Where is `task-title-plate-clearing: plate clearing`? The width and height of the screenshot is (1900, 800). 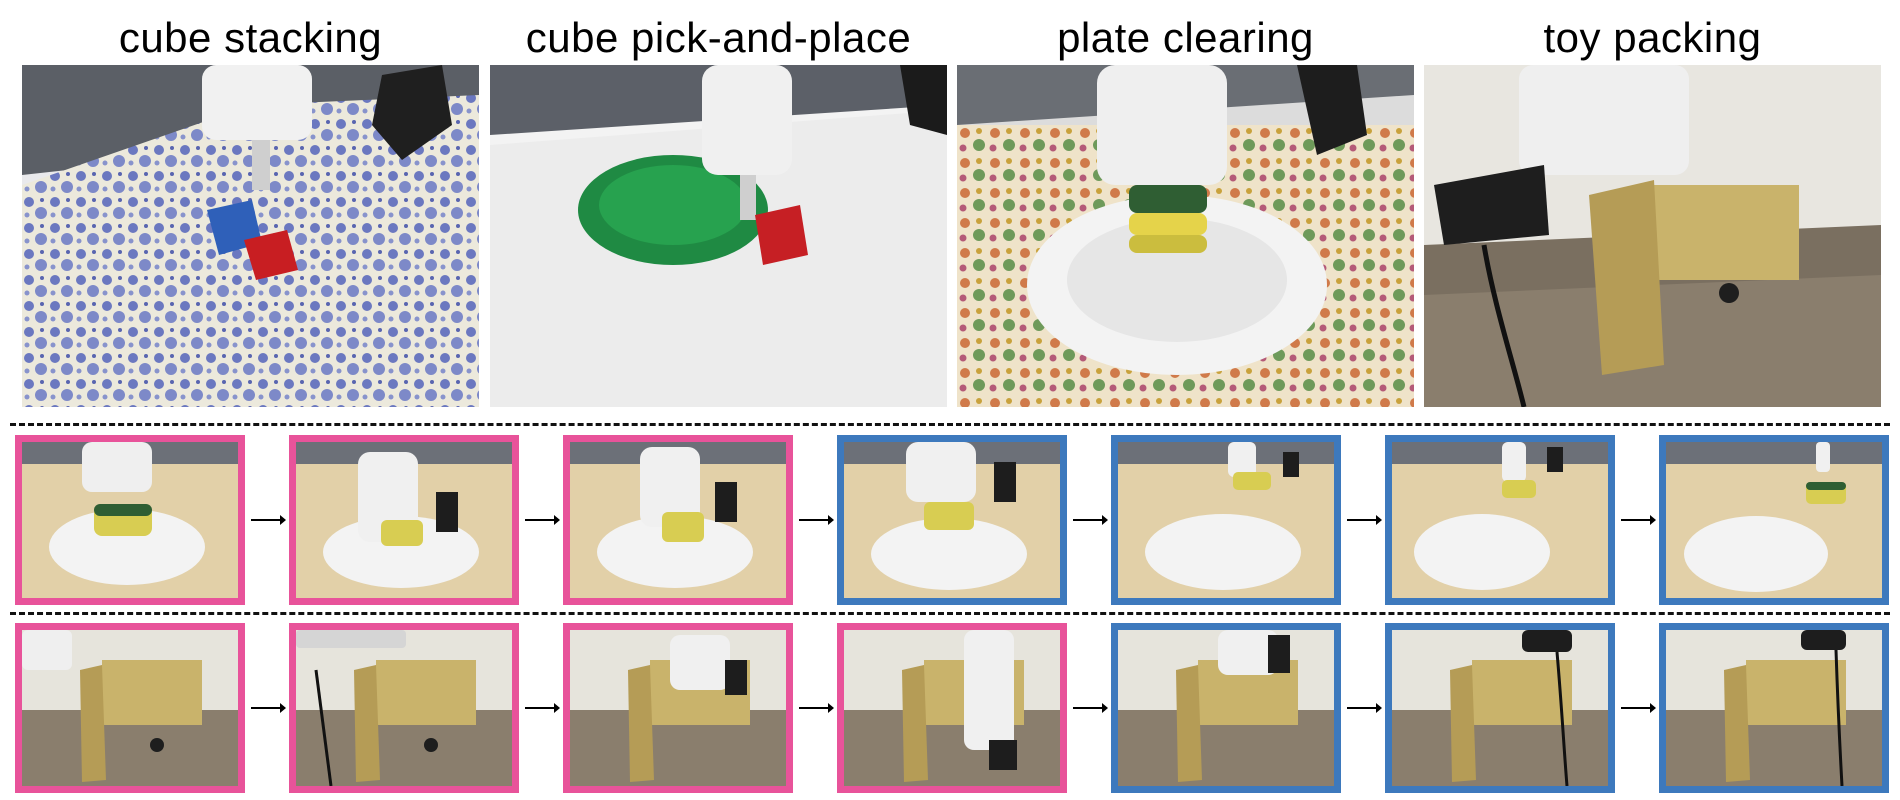 task-title-plate-clearing: plate clearing is located at coordinates (1185, 37).